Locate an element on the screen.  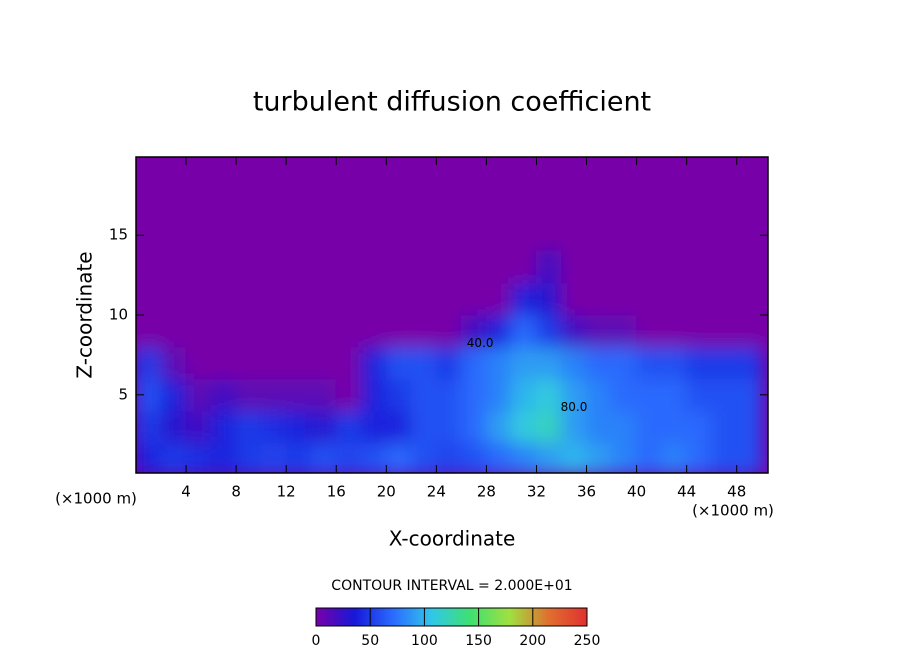
colorbar-tick-label: 200 is located at coordinates (532, 641).